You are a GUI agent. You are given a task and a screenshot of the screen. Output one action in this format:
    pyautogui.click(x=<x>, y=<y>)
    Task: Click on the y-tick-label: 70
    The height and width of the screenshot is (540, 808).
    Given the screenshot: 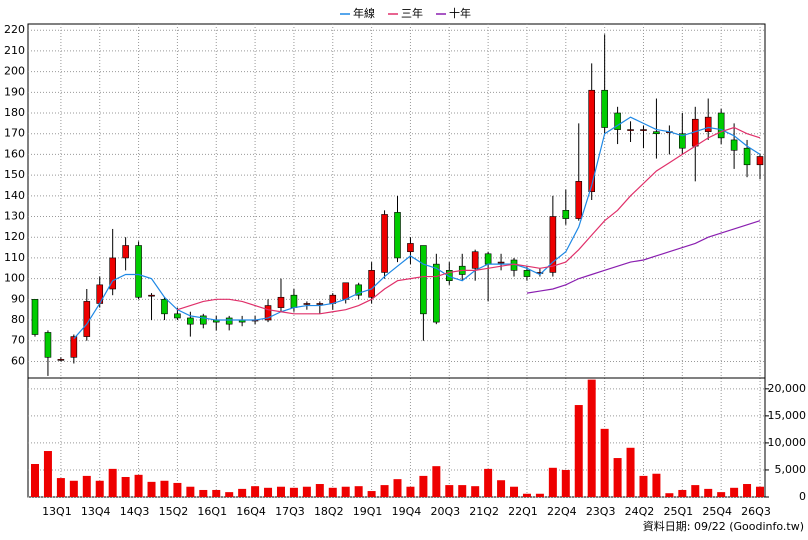 What is the action you would take?
    pyautogui.click(x=18, y=340)
    